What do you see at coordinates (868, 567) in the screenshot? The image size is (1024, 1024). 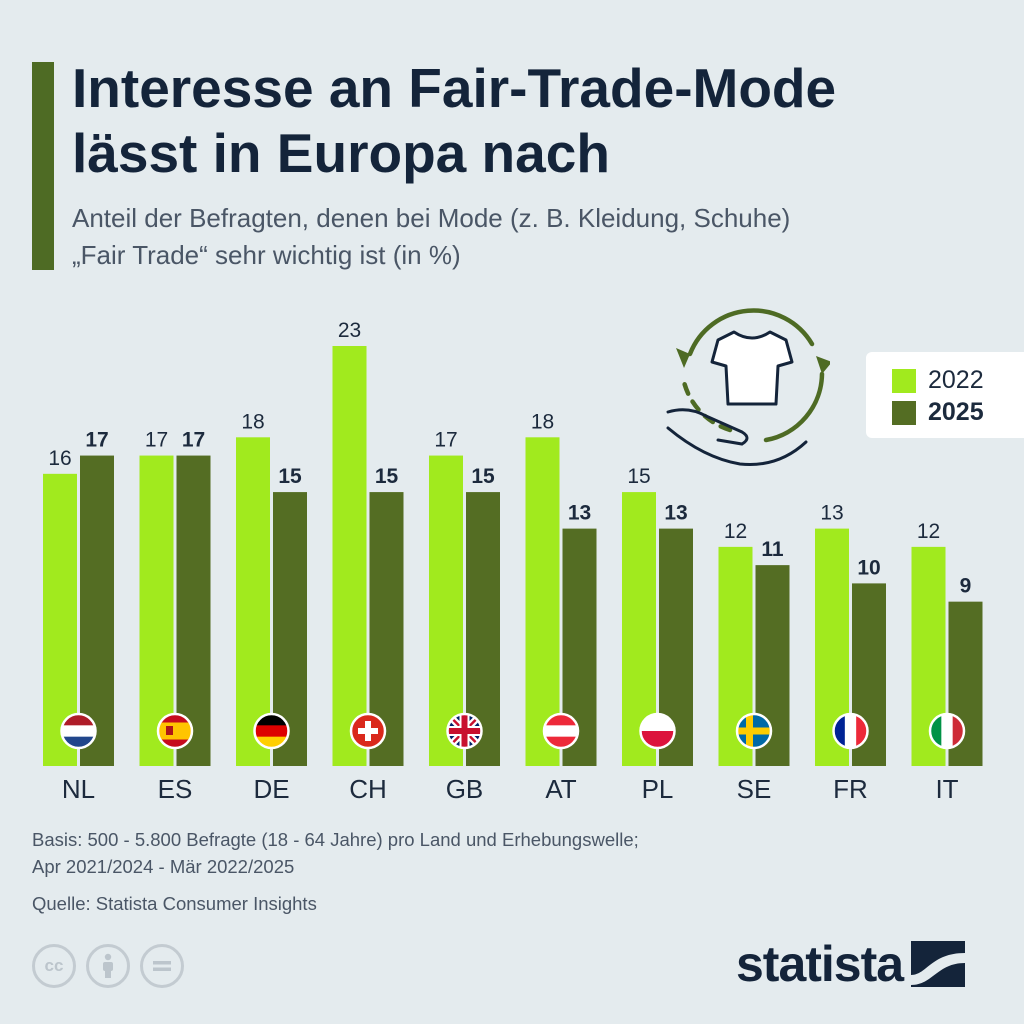 I see `value-label-fr-2025: 10` at bounding box center [868, 567].